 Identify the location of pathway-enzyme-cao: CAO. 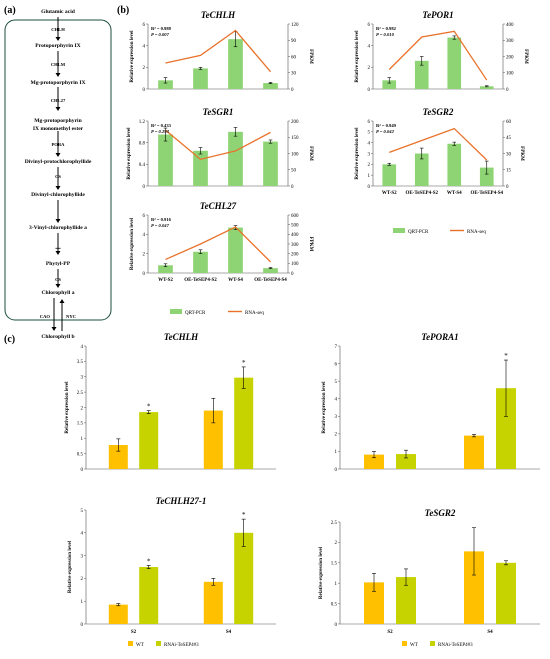
(45, 316).